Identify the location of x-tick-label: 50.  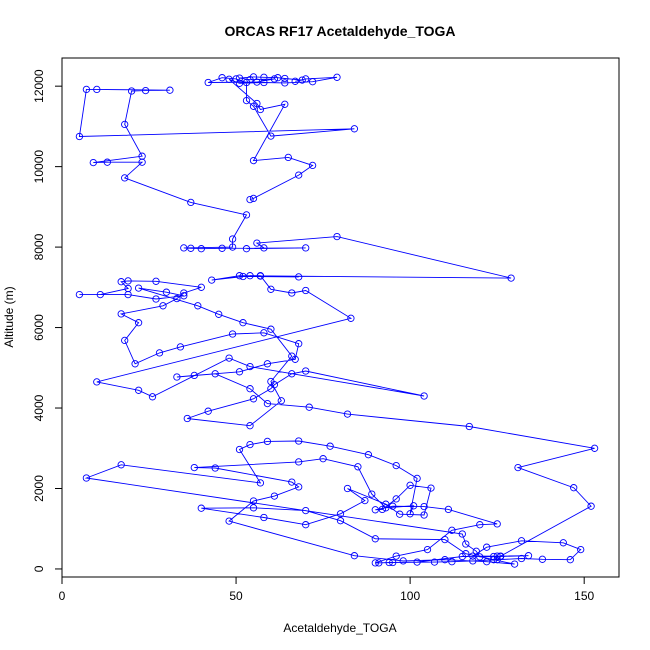
(236, 596).